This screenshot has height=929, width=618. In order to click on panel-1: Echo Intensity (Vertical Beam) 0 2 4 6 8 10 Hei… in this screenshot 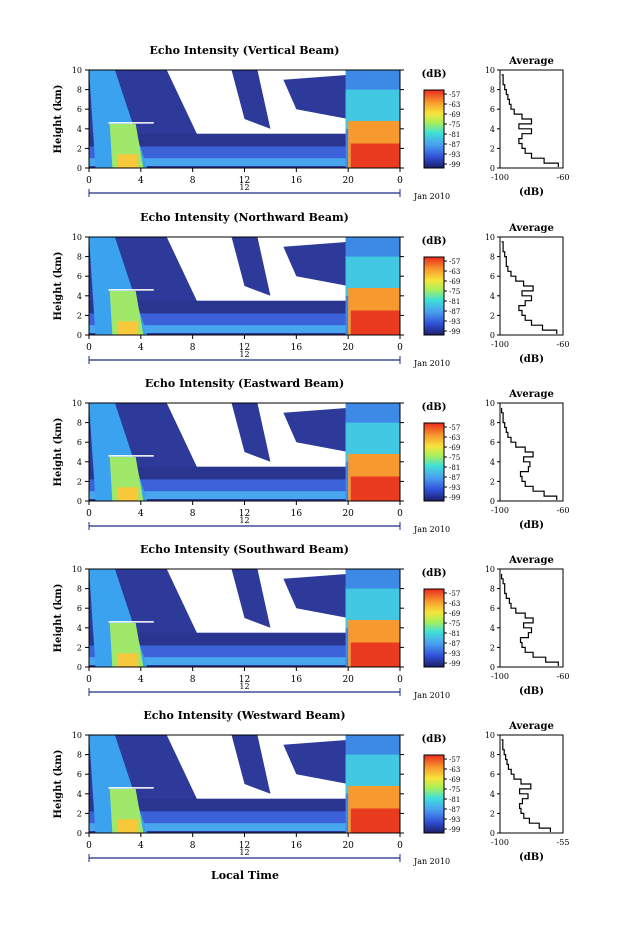, I will do `click(311, 122)`.